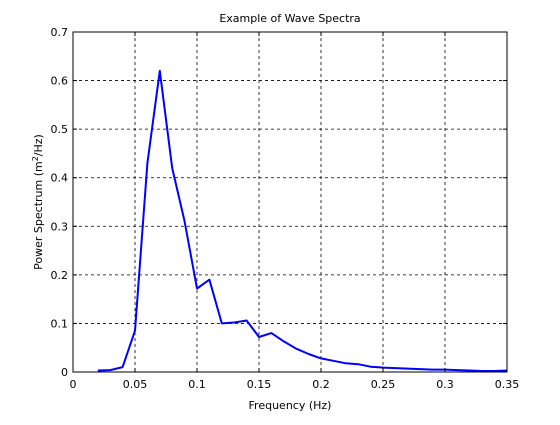 This screenshot has width=560, height=425. Describe the element at coordinates (445, 384) in the screenshot. I see `x-tick-label: 0.3` at that location.